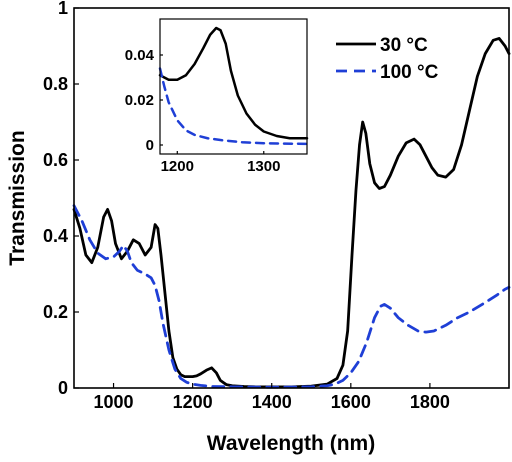 The image size is (512, 462). I want to click on main-x-tick-label: 1800, so click(430, 402).